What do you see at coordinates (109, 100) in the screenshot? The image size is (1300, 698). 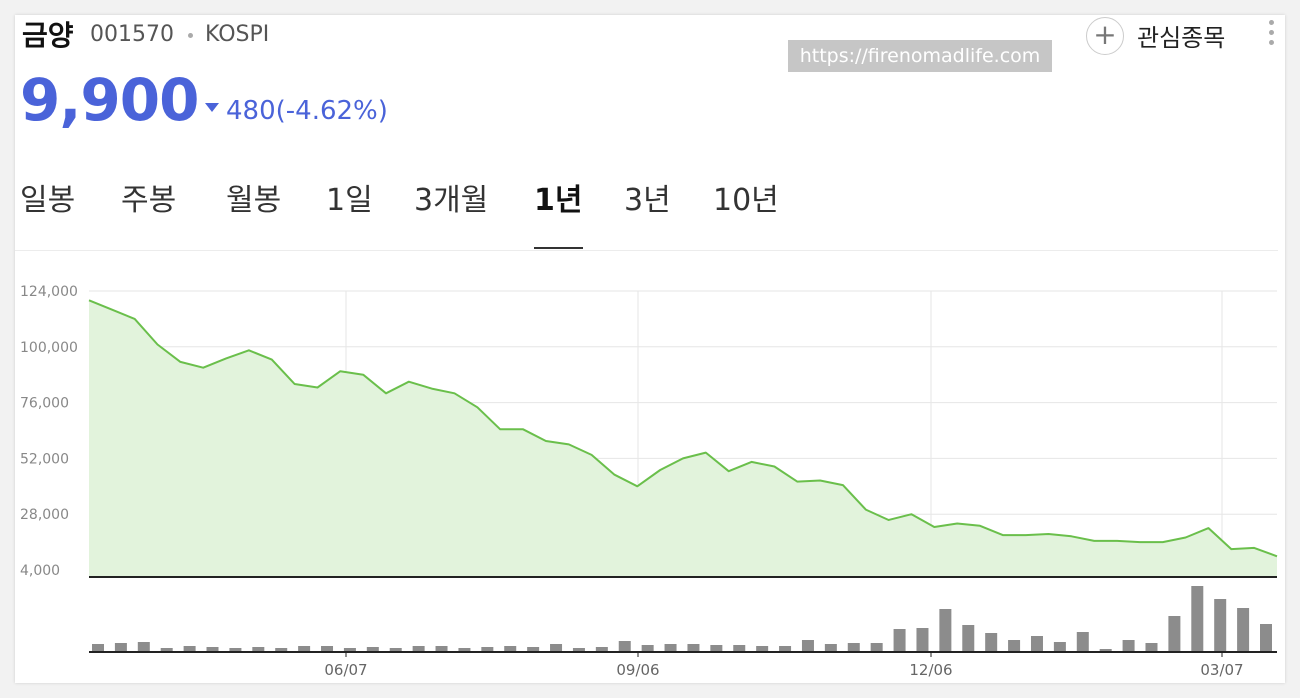 I see `current-price: 9,900` at bounding box center [109, 100].